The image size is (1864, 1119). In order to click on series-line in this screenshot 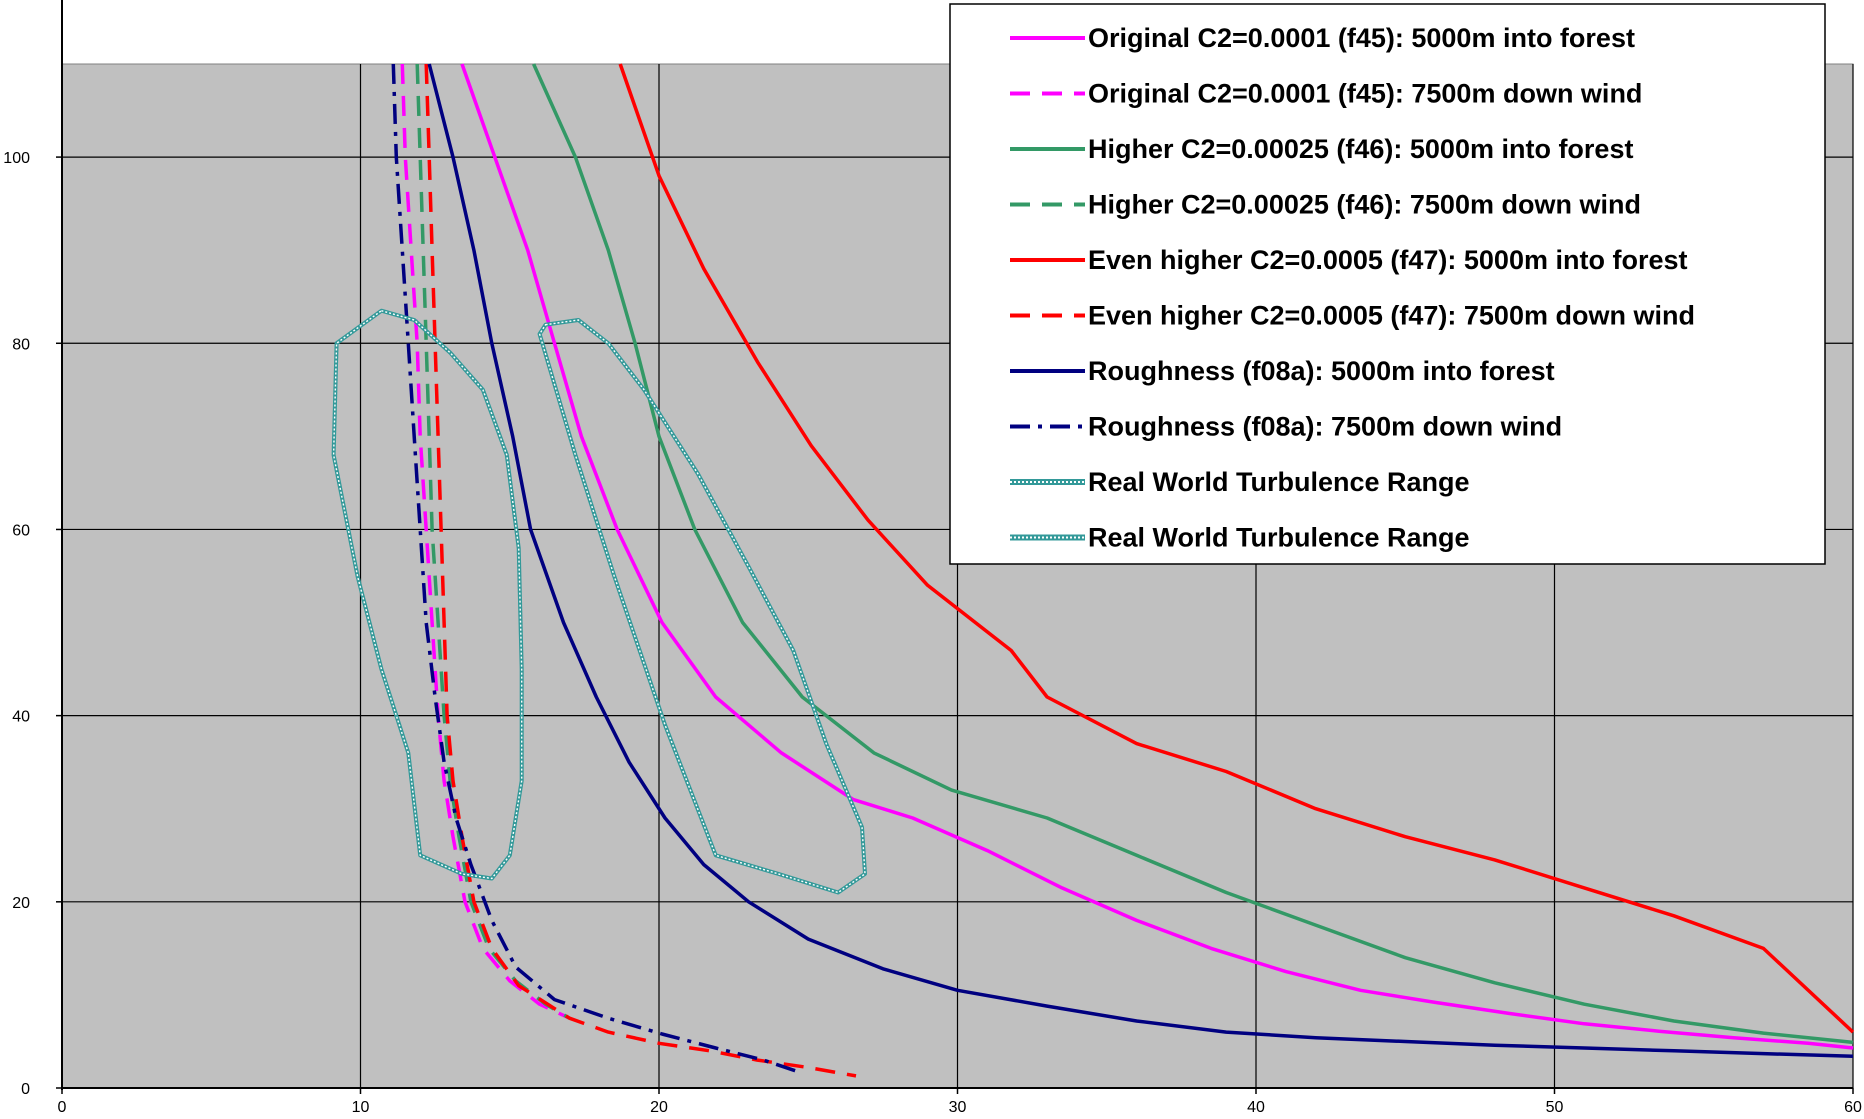, I will do `click(493, 541)`.